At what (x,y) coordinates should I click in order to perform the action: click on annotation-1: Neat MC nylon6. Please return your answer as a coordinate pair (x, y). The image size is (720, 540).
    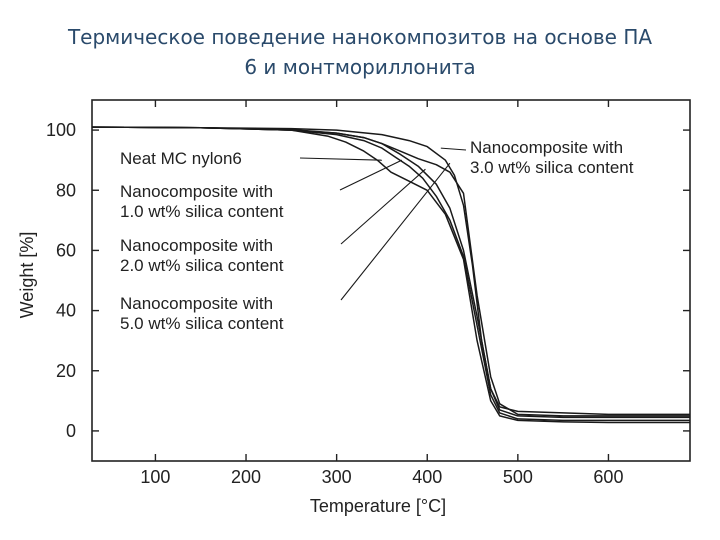
    Looking at the image, I should click on (251, 158).